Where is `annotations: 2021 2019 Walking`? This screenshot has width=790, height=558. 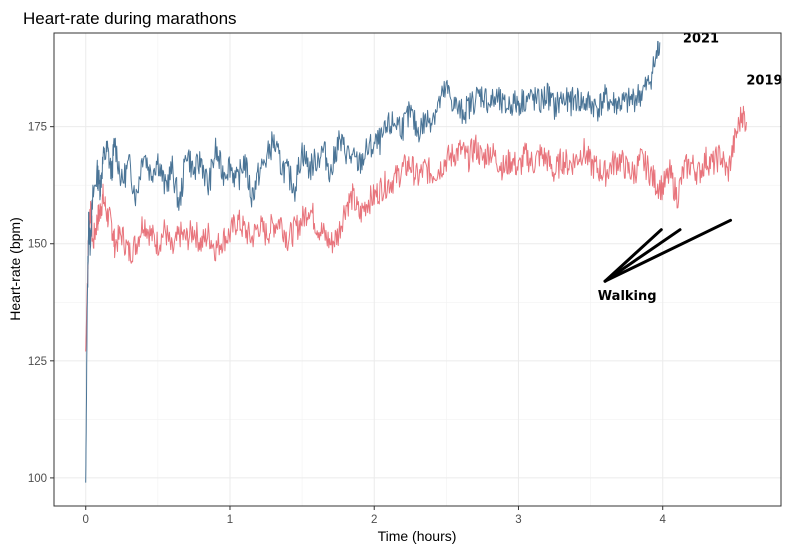
annotations: 2021 2019 Walking is located at coordinates (690, 167).